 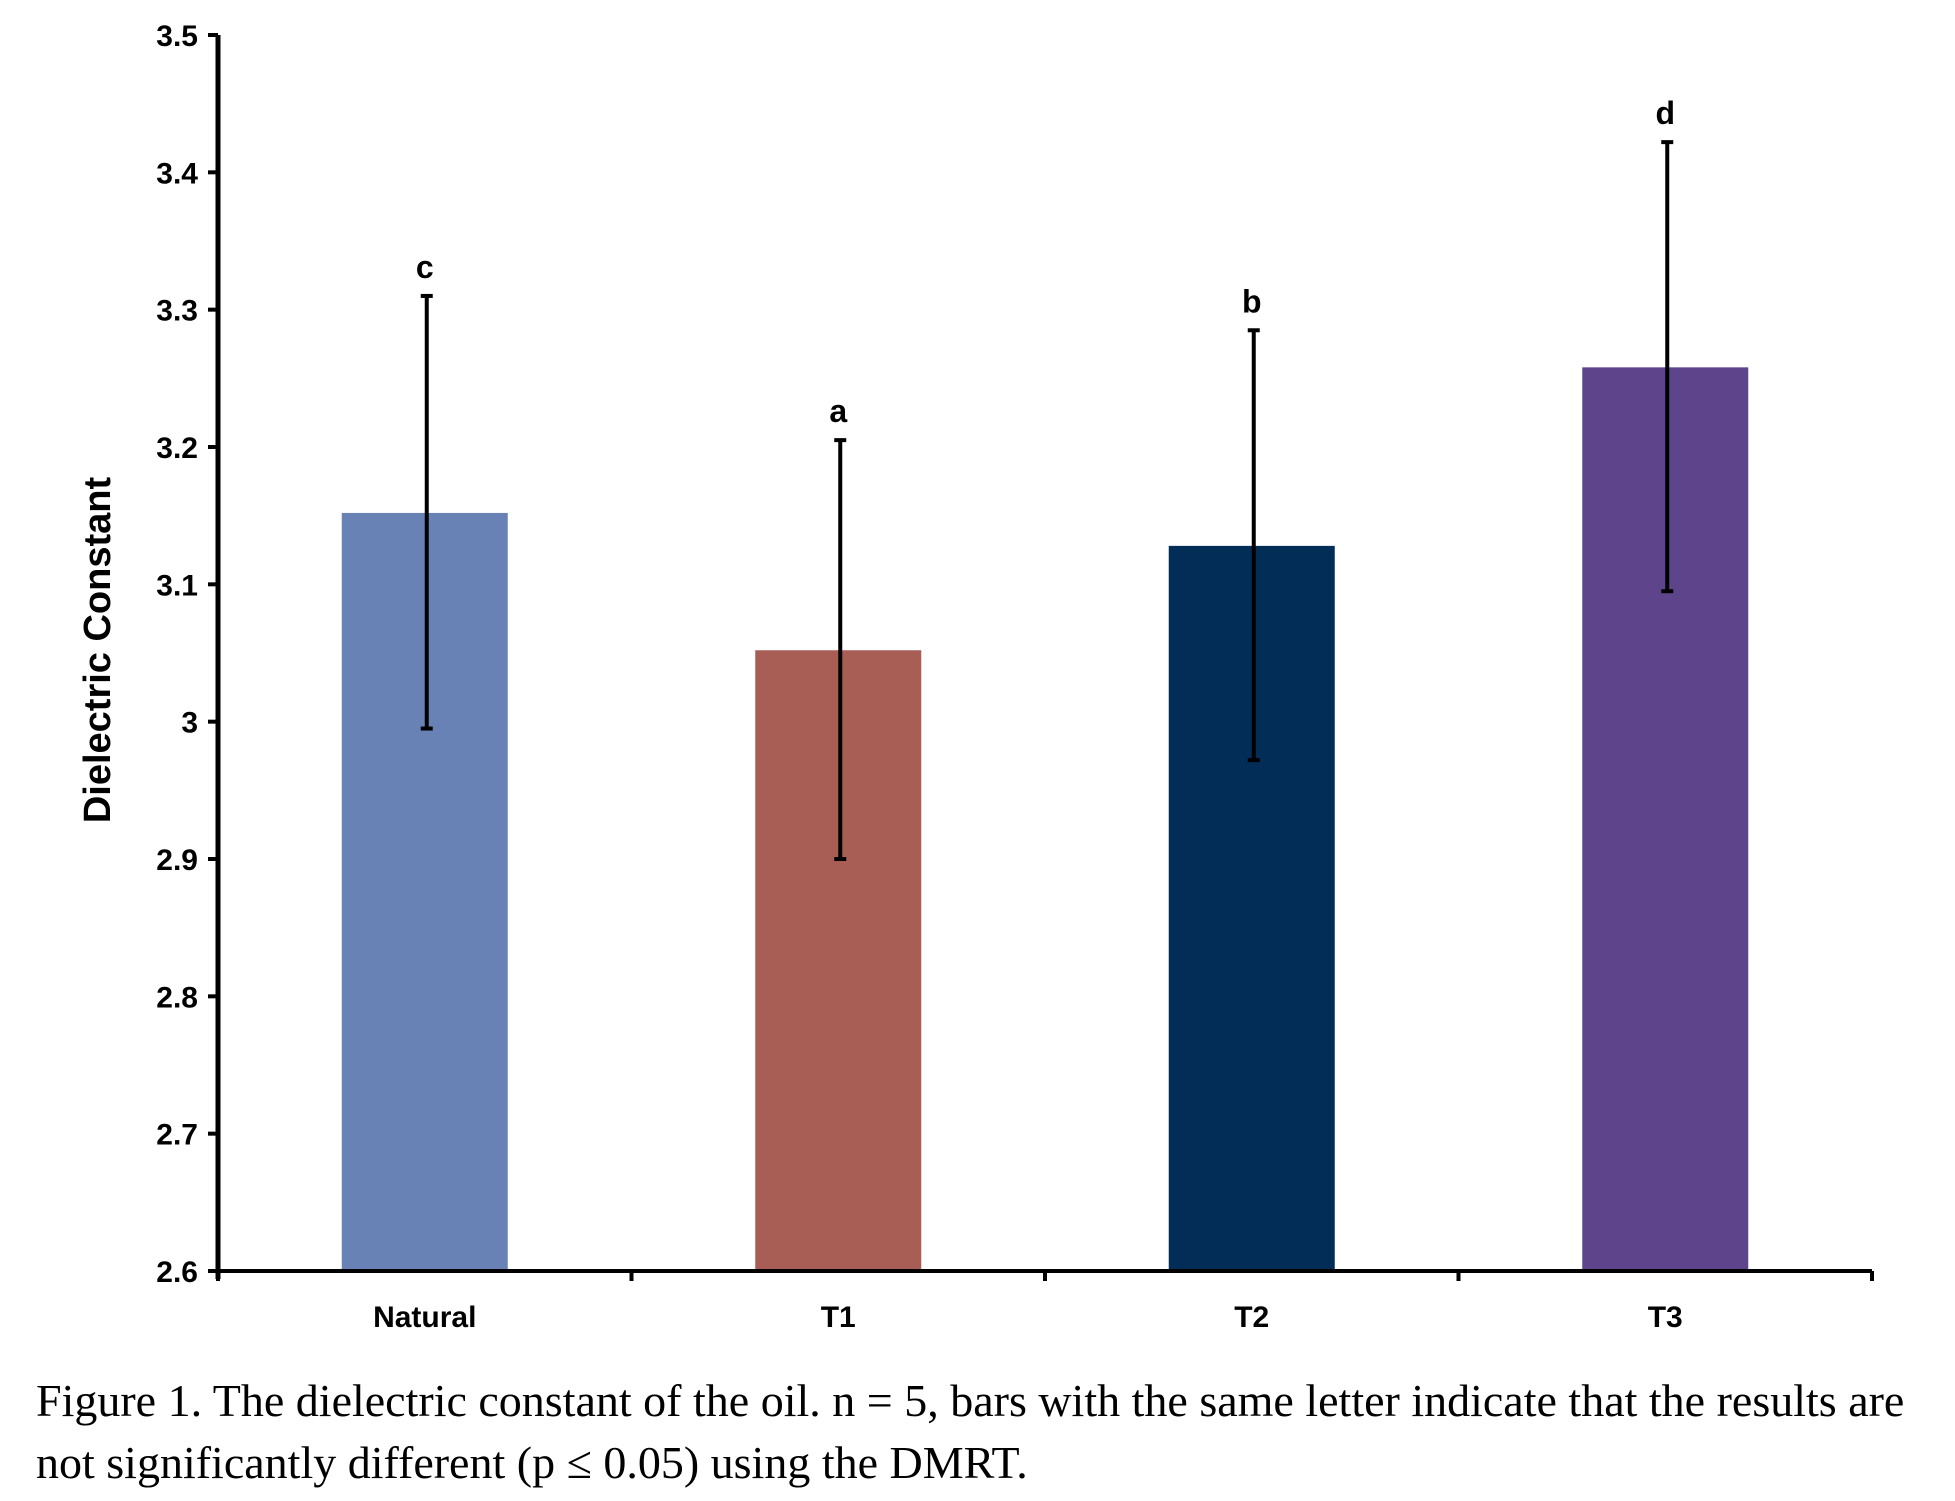 What do you see at coordinates (177, 997) in the screenshot?
I see `y-tick-label: 2.8` at bounding box center [177, 997].